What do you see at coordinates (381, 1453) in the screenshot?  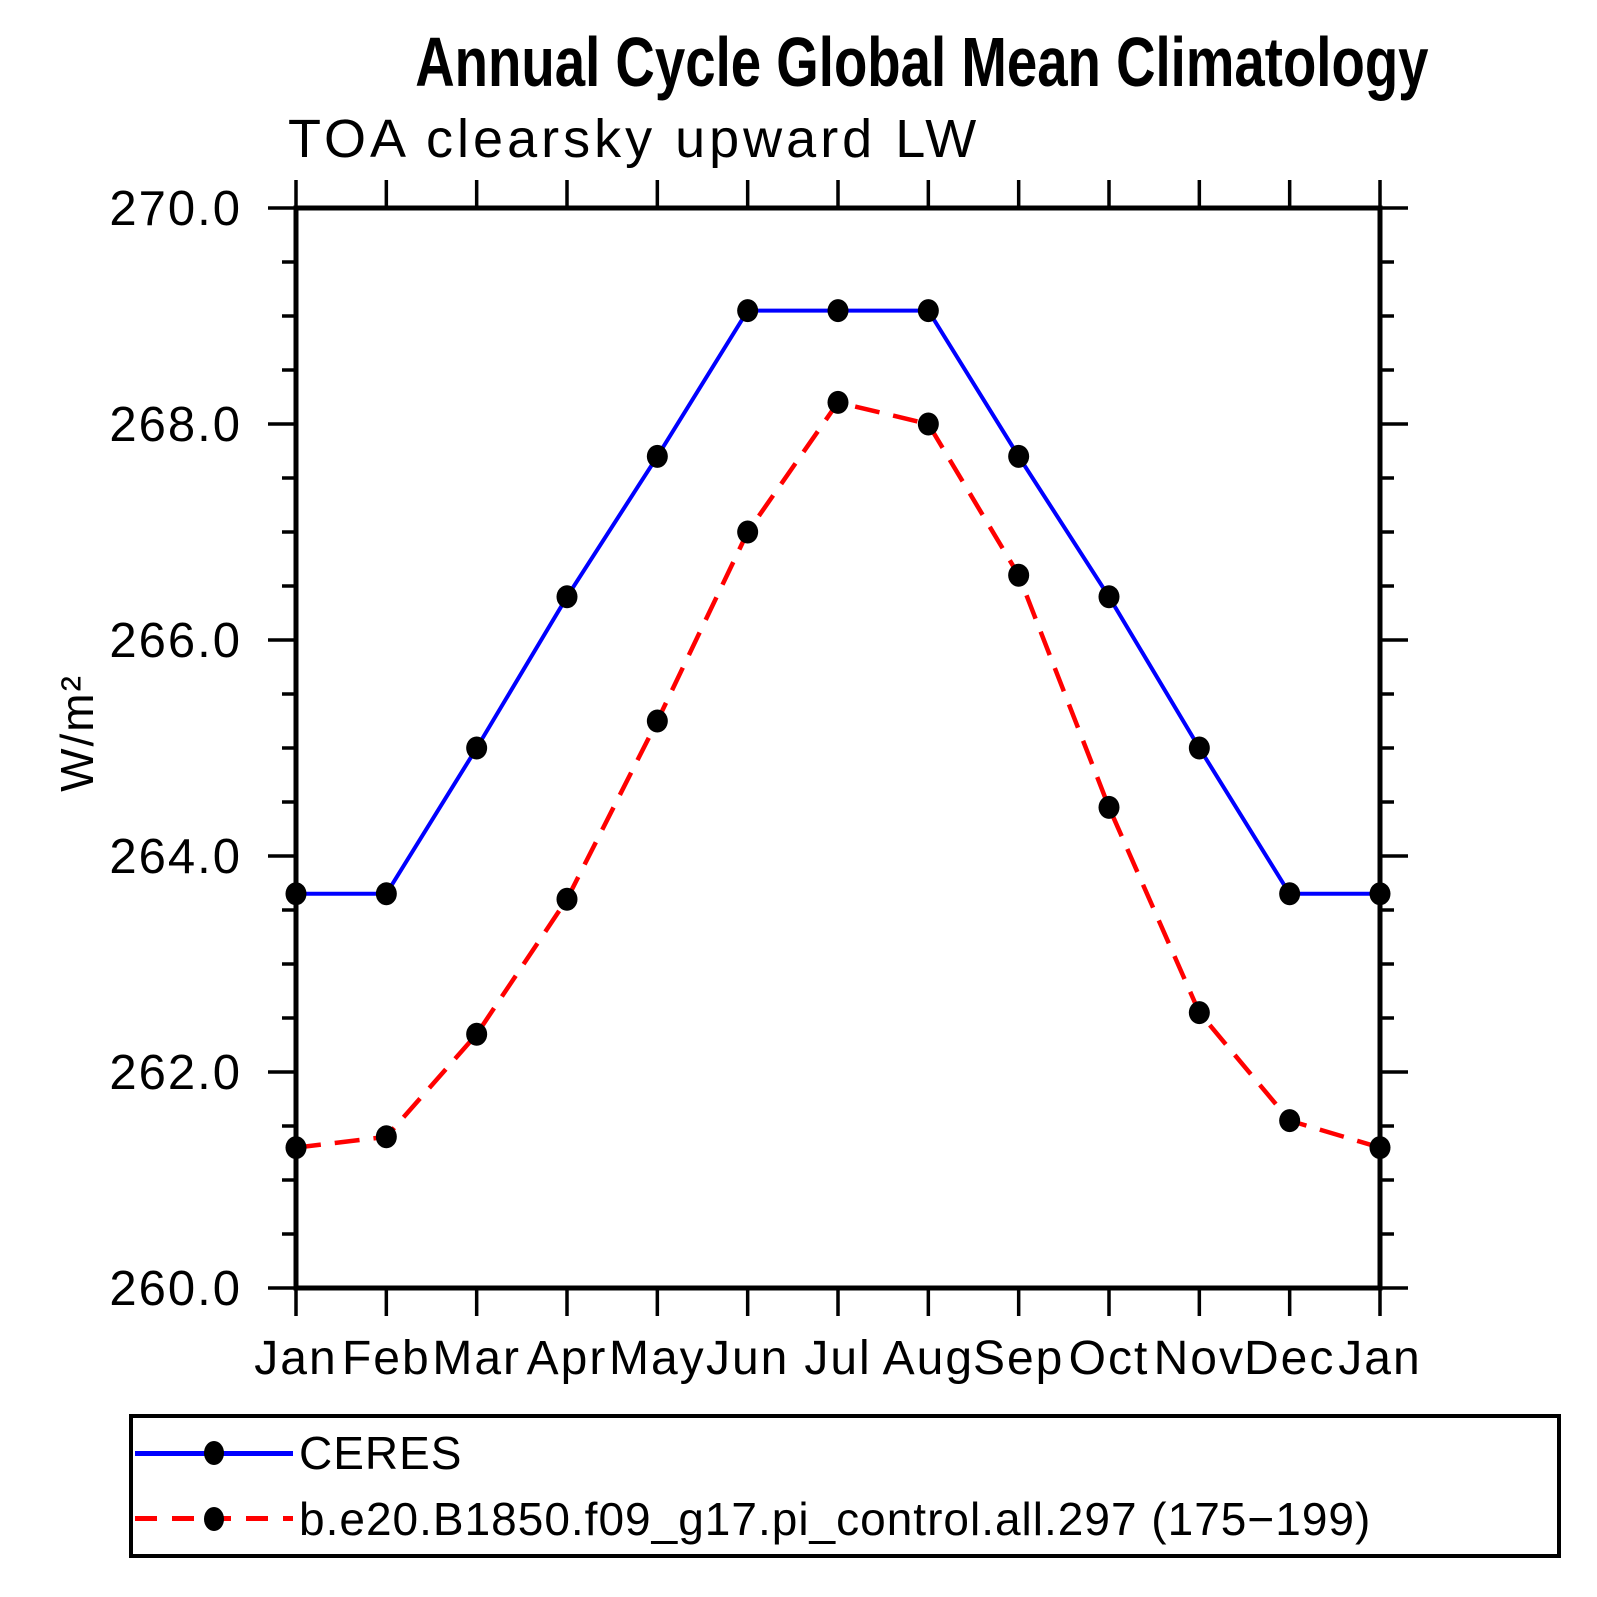 I see `legend-label-ceres: CERES` at bounding box center [381, 1453].